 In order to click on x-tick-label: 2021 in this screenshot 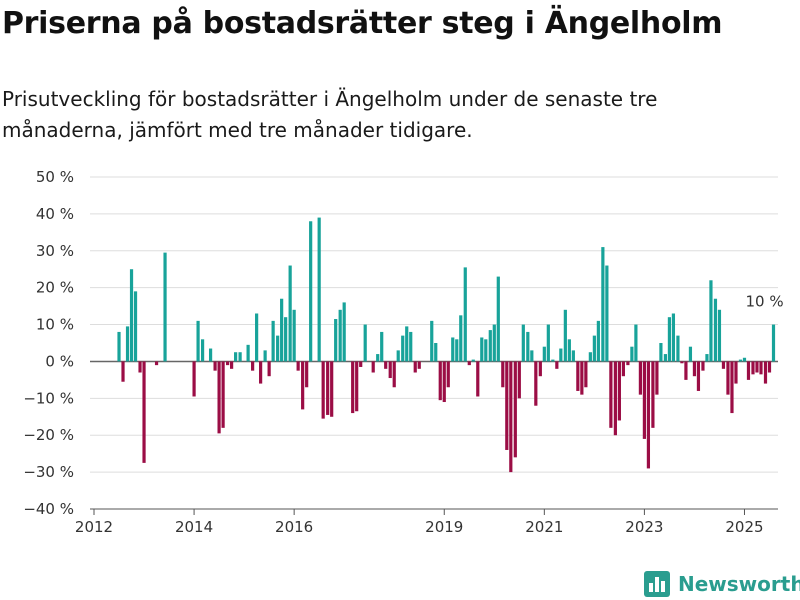, I will do `click(544, 527)`.